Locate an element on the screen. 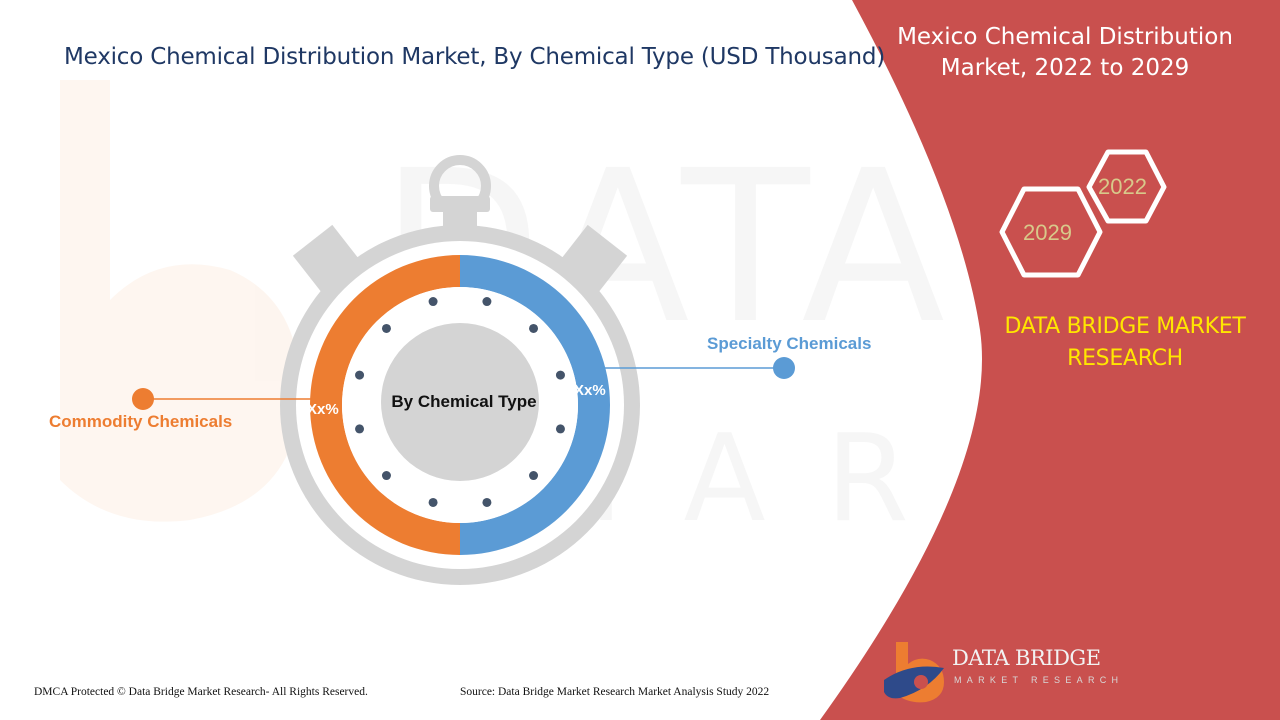 This screenshot has width=1280, height=720. stopwatch-ticks is located at coordinates (460, 402).